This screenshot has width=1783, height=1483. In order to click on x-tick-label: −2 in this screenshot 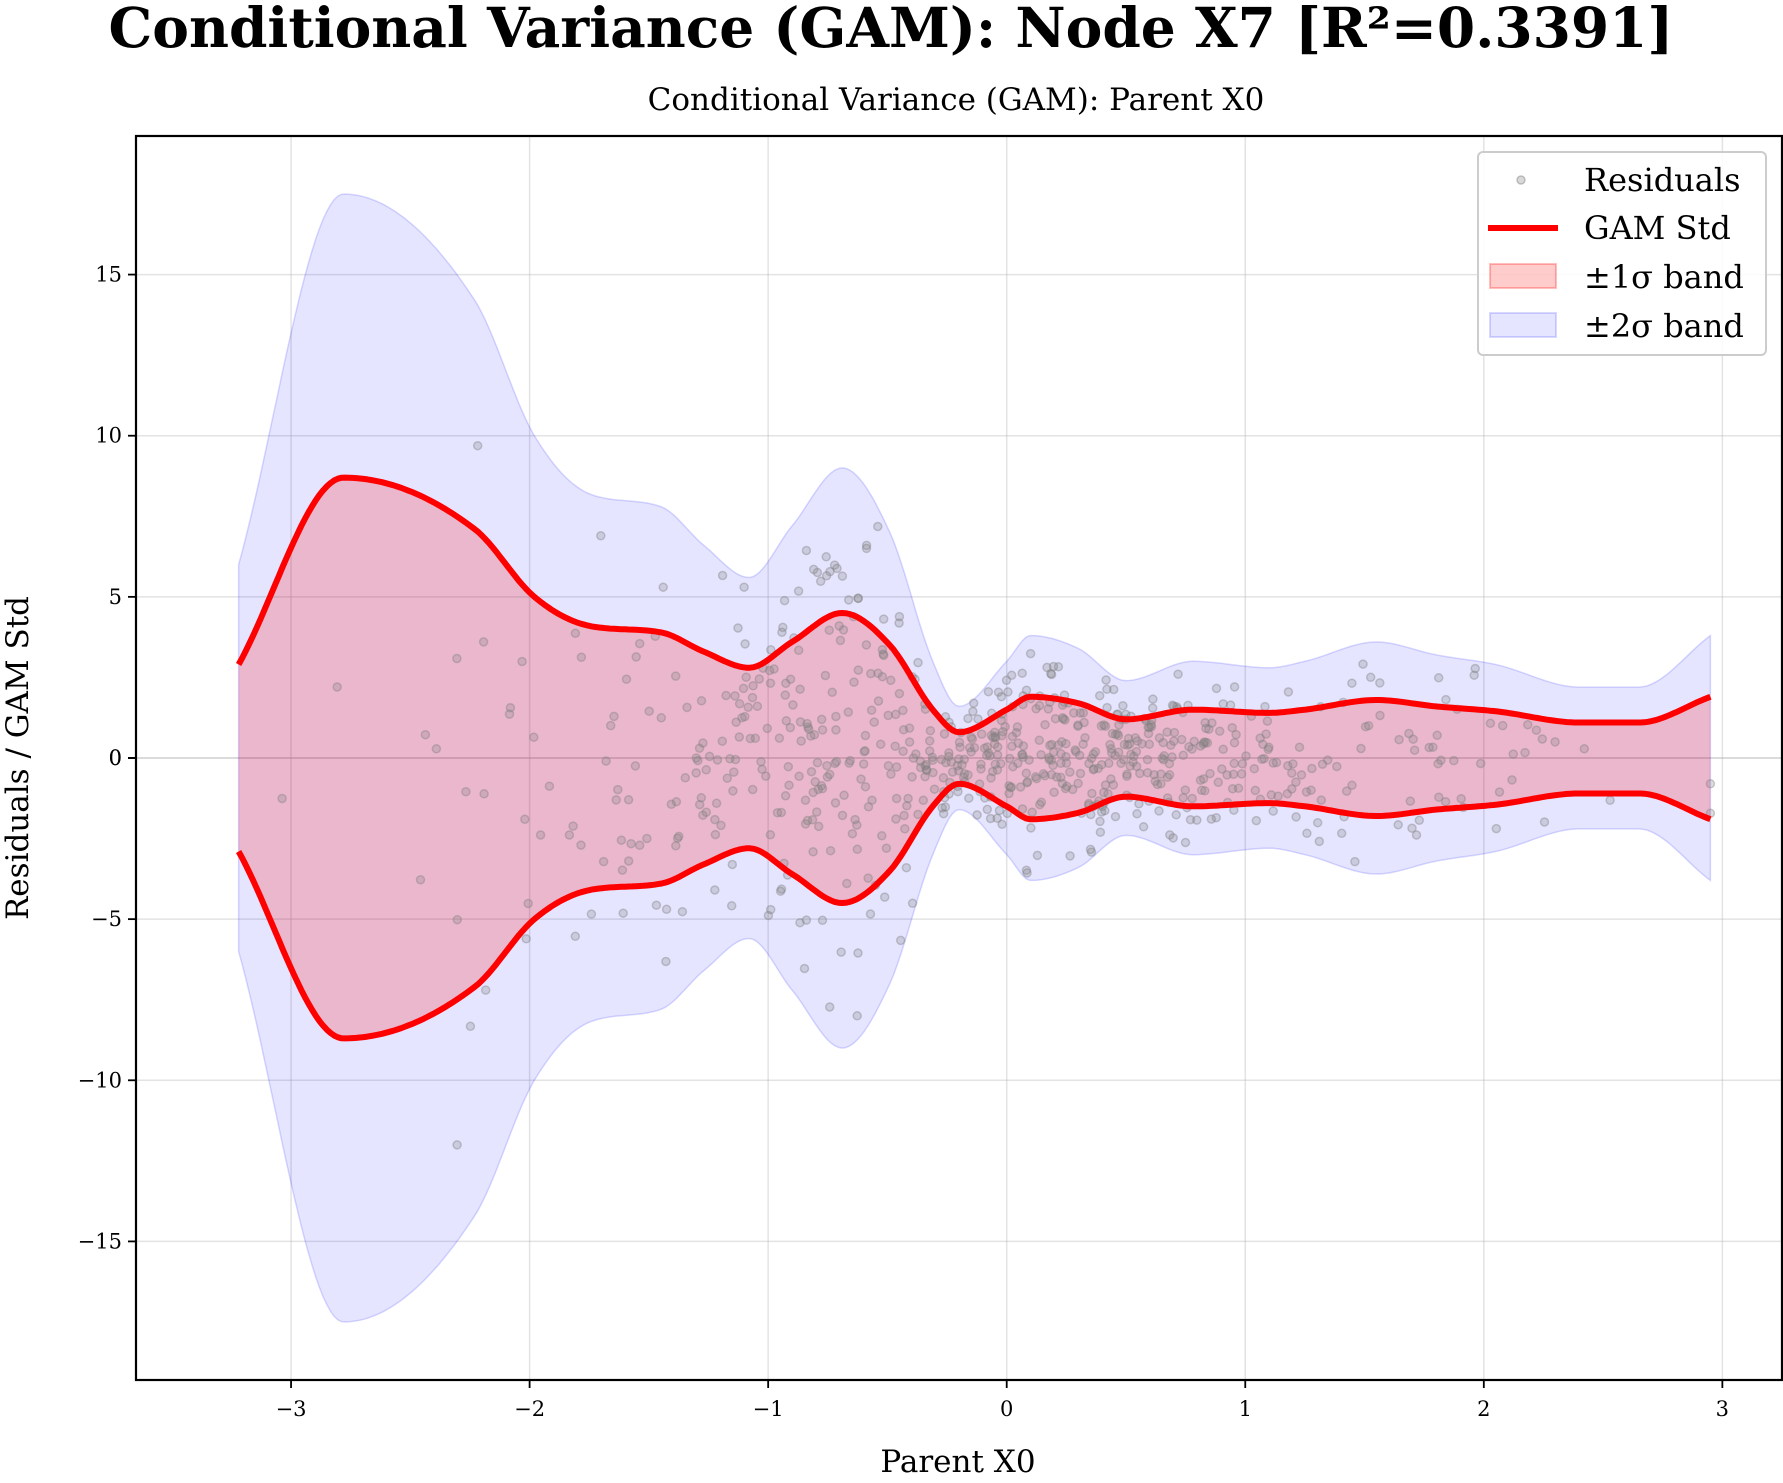, I will do `click(529, 1409)`.